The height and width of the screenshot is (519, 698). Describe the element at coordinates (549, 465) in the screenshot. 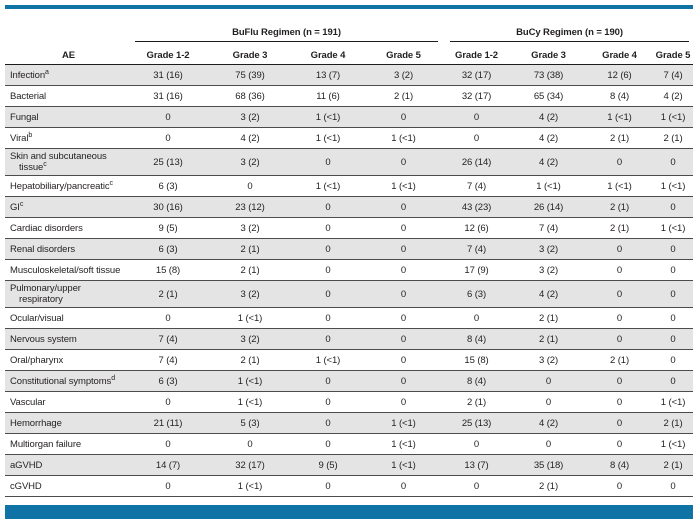

I see `cell-value: 35 (18)` at that location.